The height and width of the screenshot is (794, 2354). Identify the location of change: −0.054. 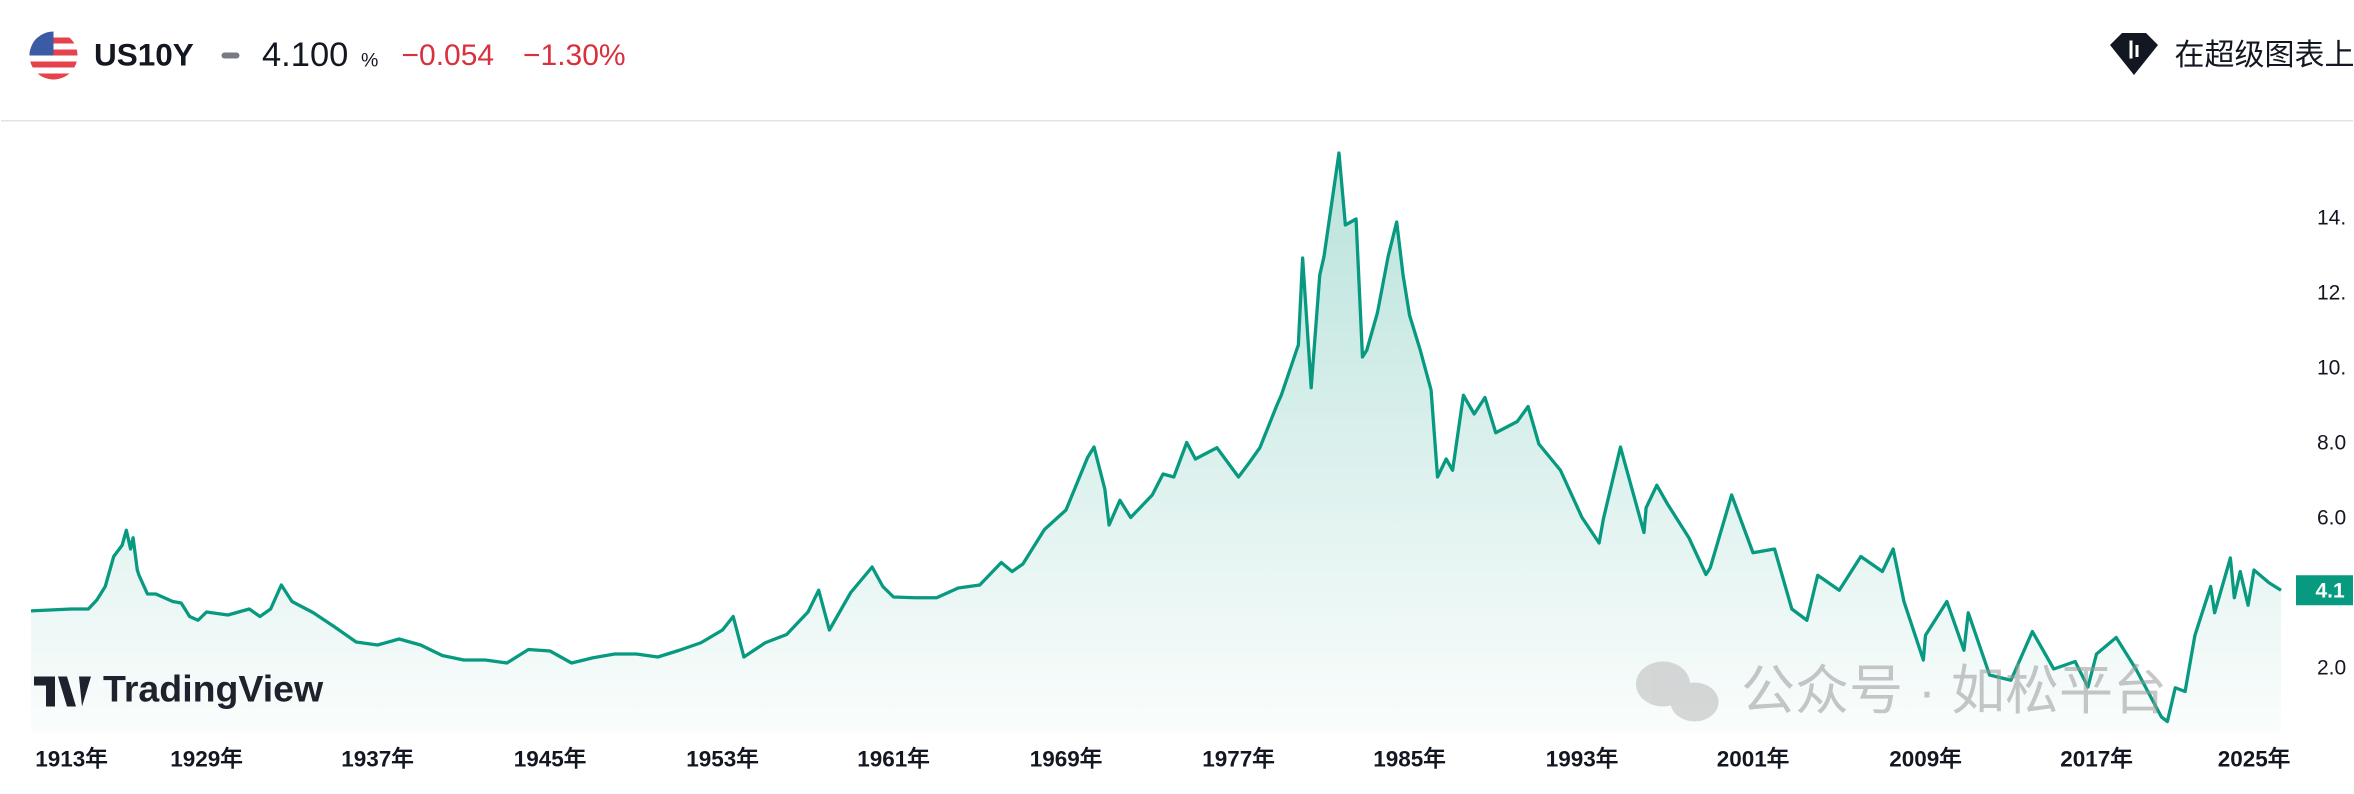
(448, 55).